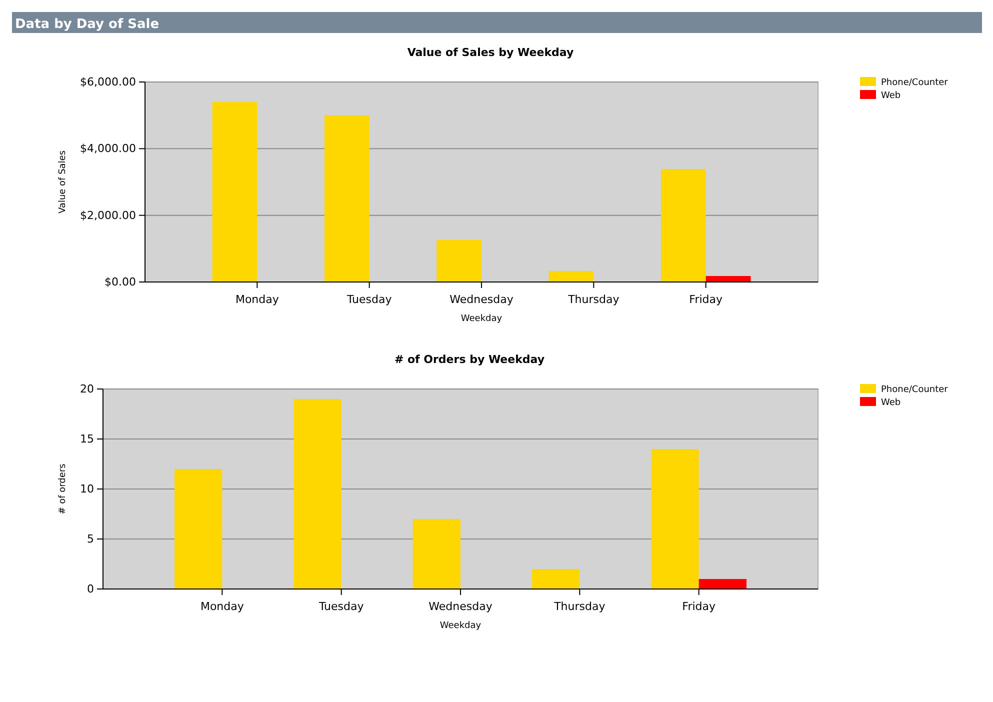 The image size is (993, 702). What do you see at coordinates (108, 215) in the screenshot?
I see `y-tick-label: $2,000.00` at bounding box center [108, 215].